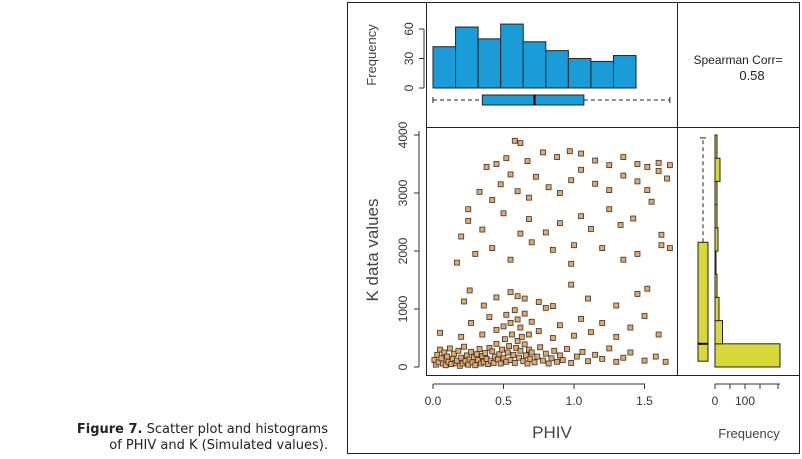 Image resolution: width=802 pixels, height=459 pixels. What do you see at coordinates (747, 251) in the screenshot?
I see `right-histogram-bars` at bounding box center [747, 251].